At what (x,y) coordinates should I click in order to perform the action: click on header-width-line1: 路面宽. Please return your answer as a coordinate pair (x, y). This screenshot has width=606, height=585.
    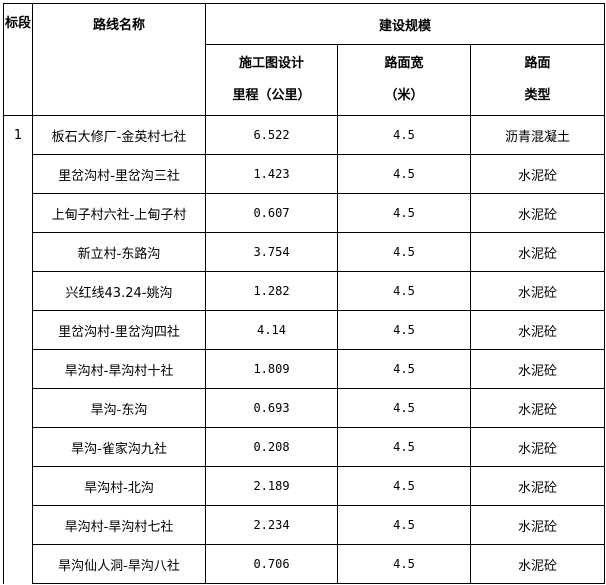
    Looking at the image, I should click on (404, 63).